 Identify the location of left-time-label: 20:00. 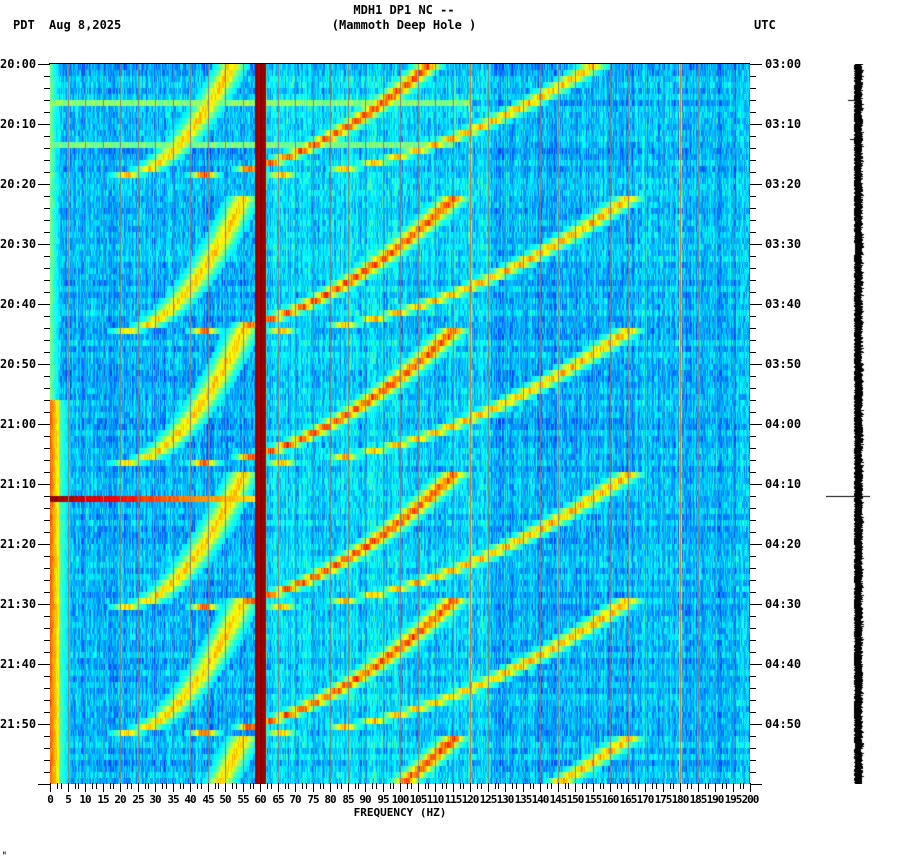
(18, 64).